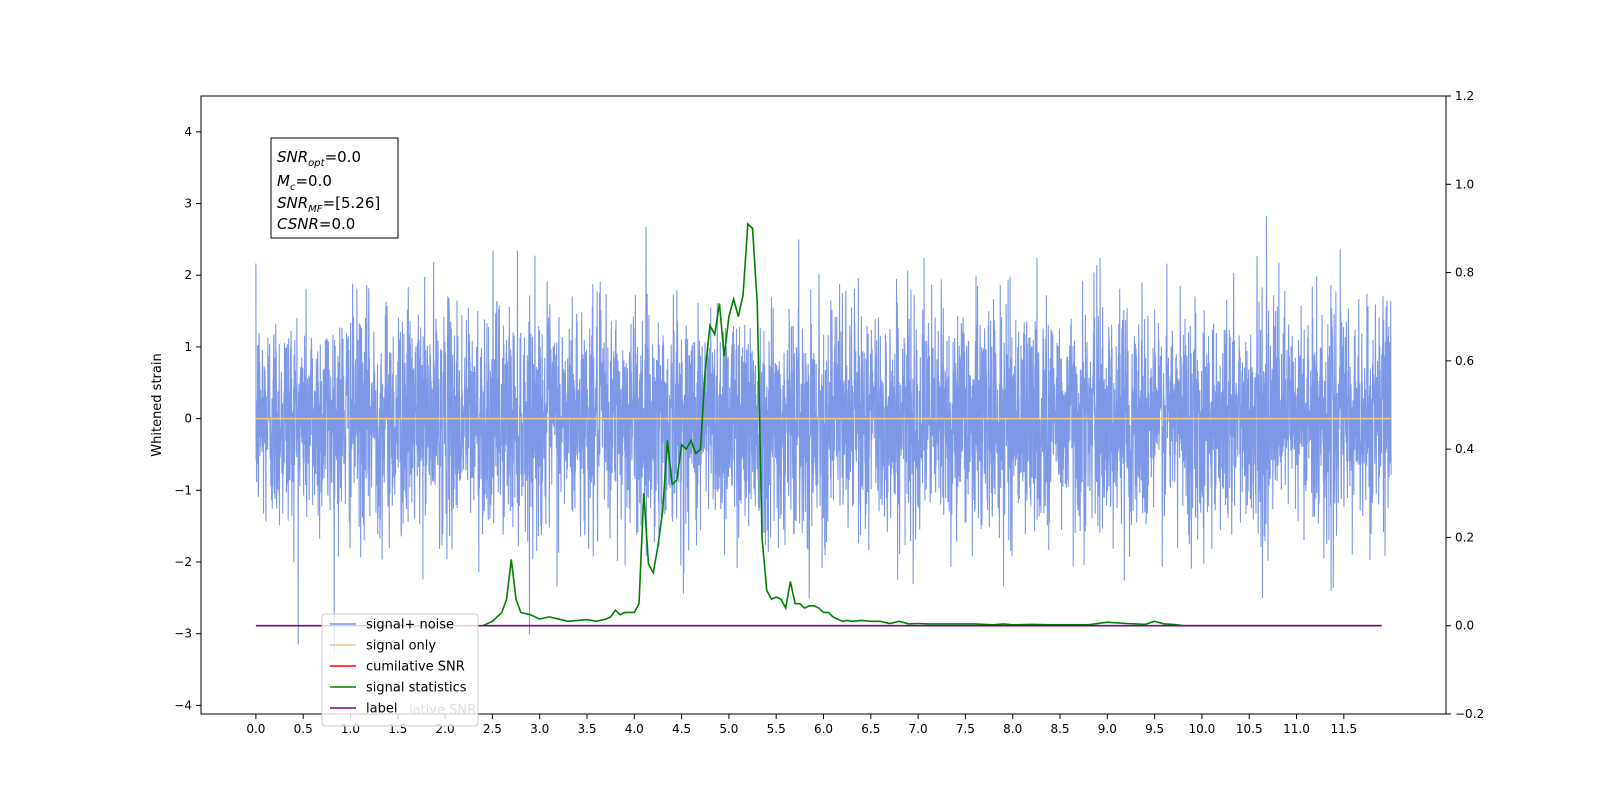 This screenshot has height=800, width=1600. I want to click on y-right-tick-label: 0.8, so click(1464, 273).